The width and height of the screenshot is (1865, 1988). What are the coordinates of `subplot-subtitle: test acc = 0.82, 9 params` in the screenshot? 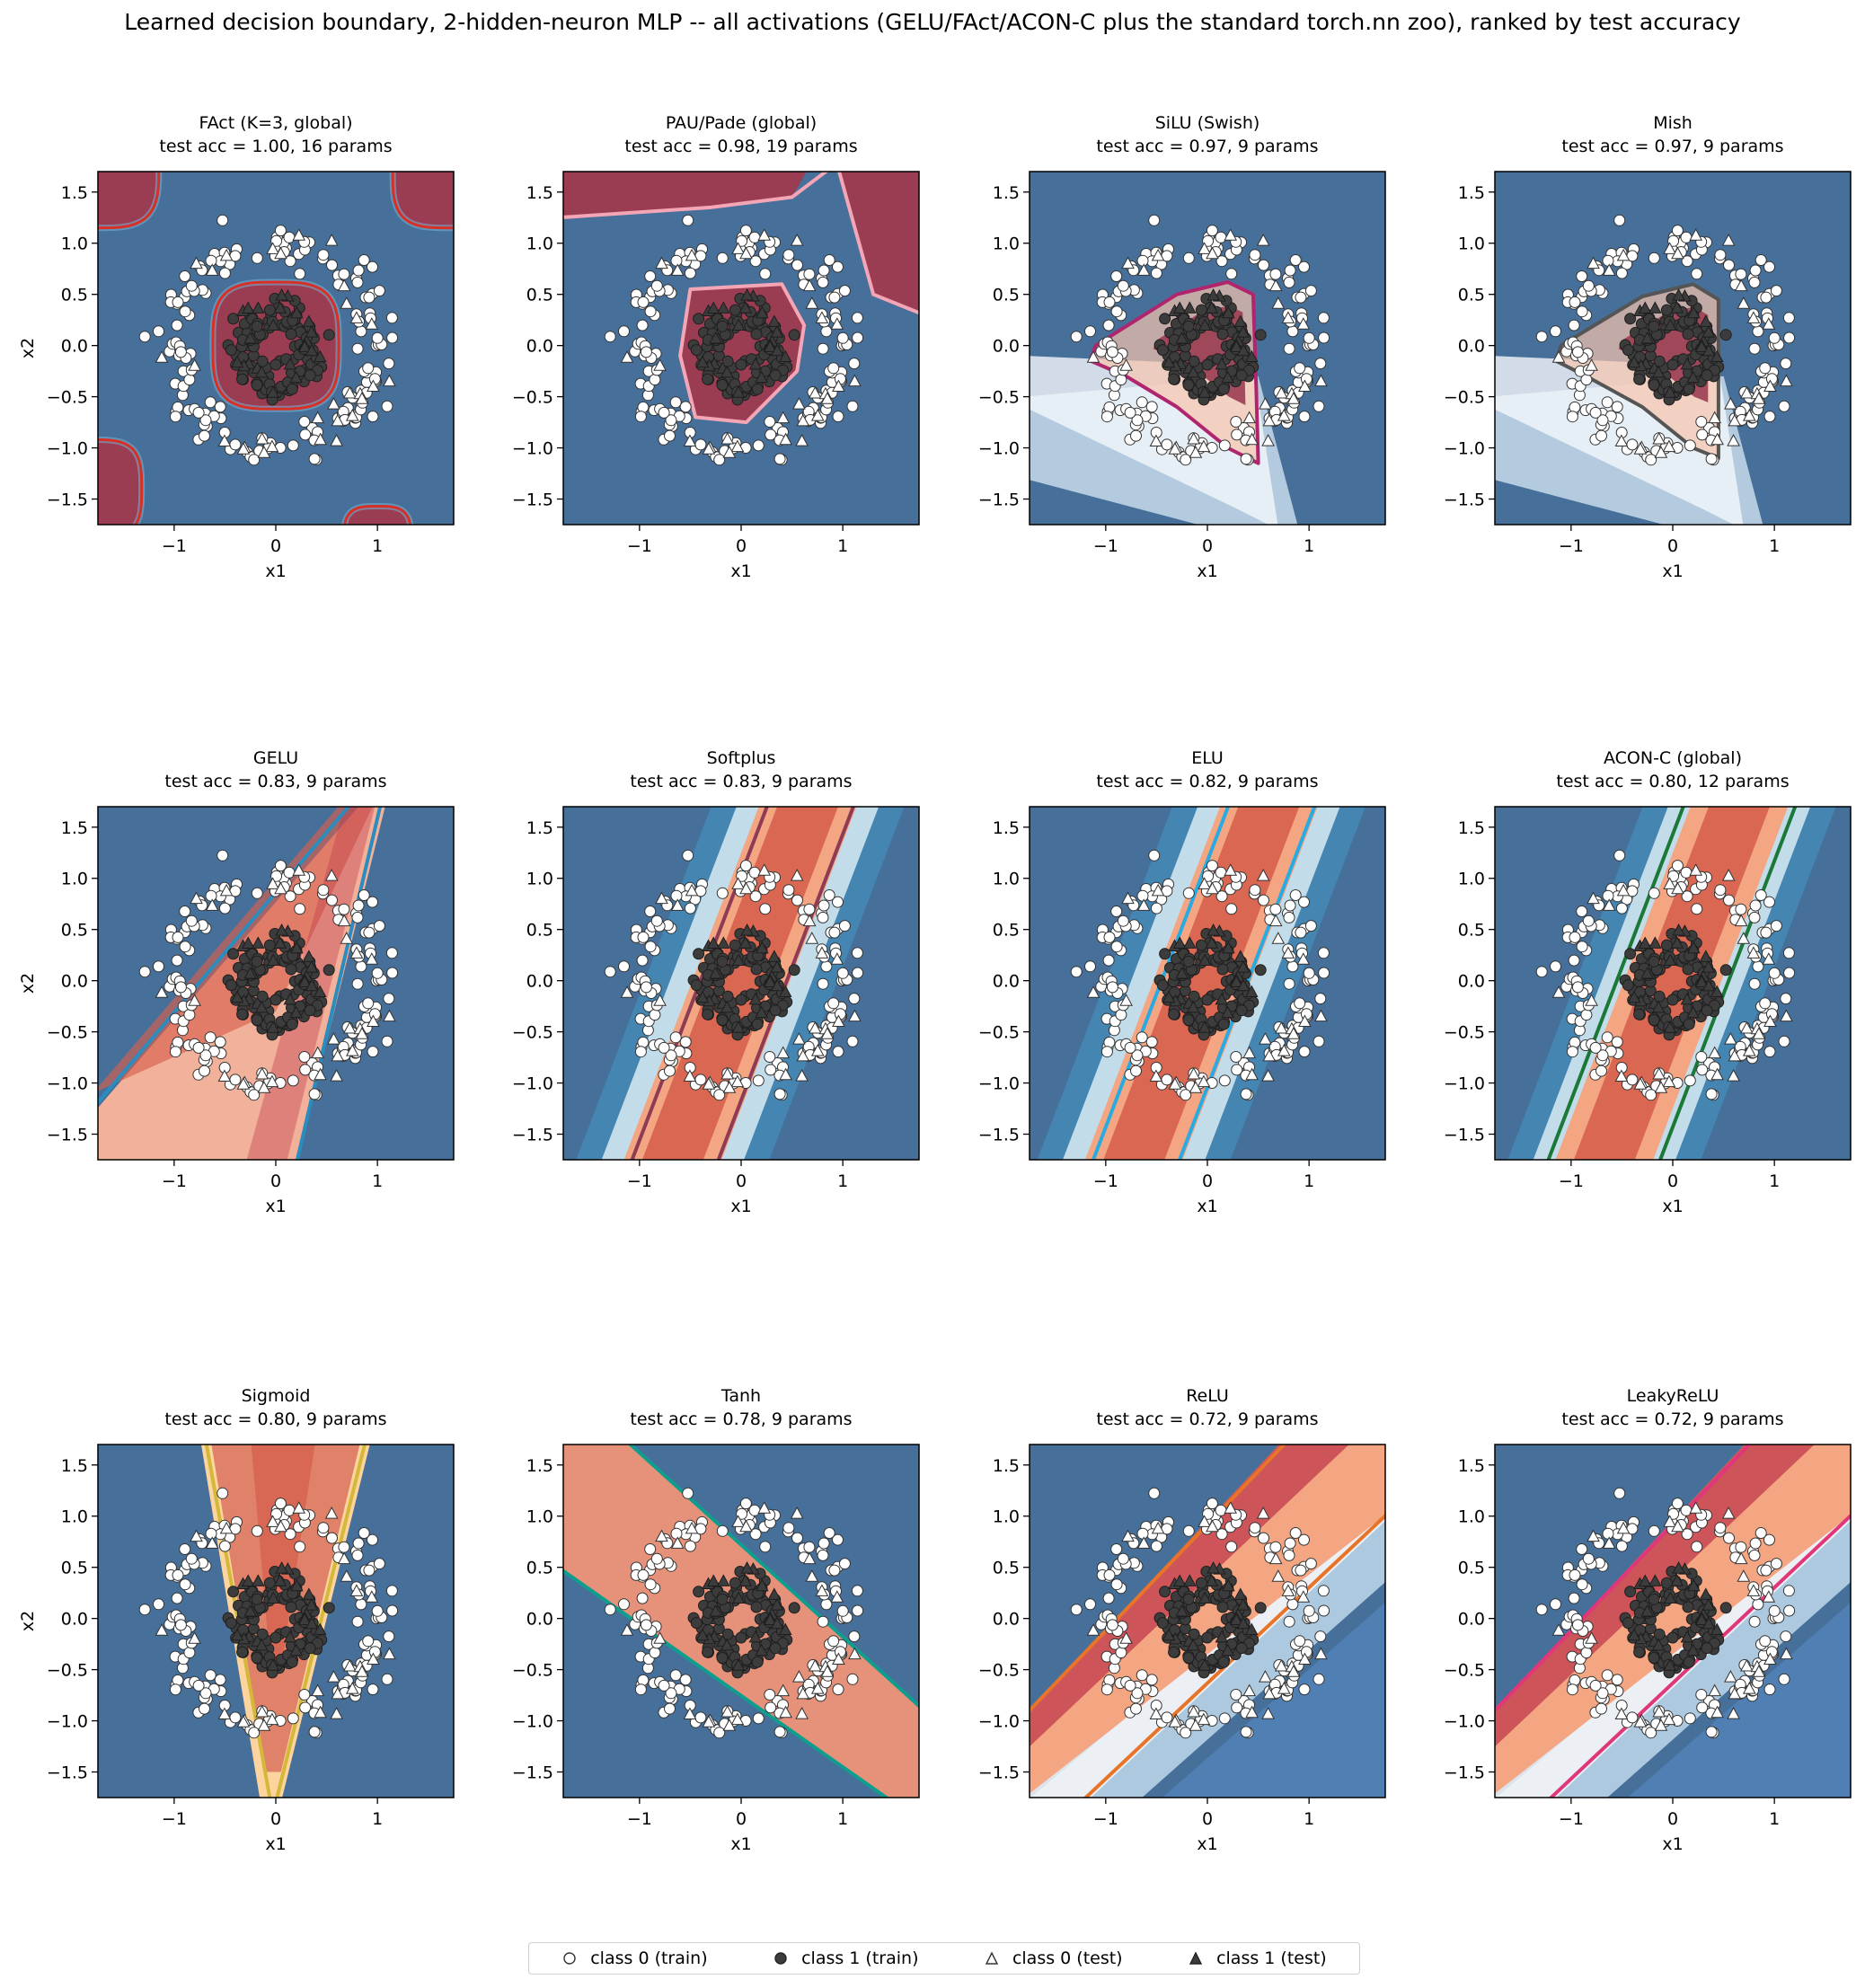 It's located at (1207, 781).